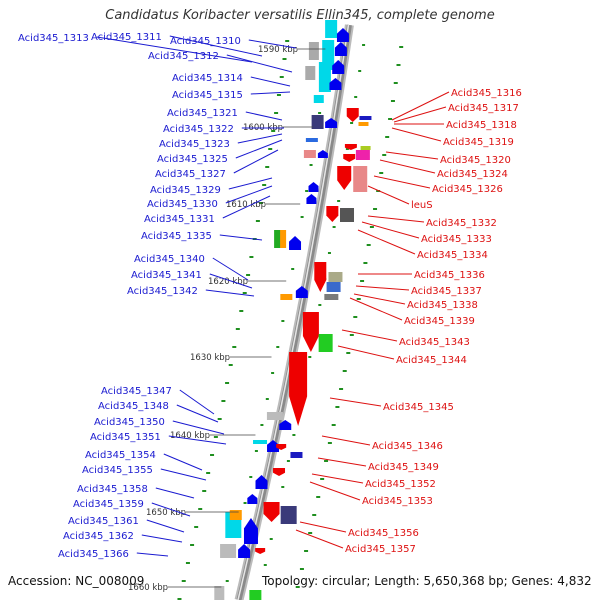  I want to click on kbp-label: 1640 kbp, so click(190, 436).